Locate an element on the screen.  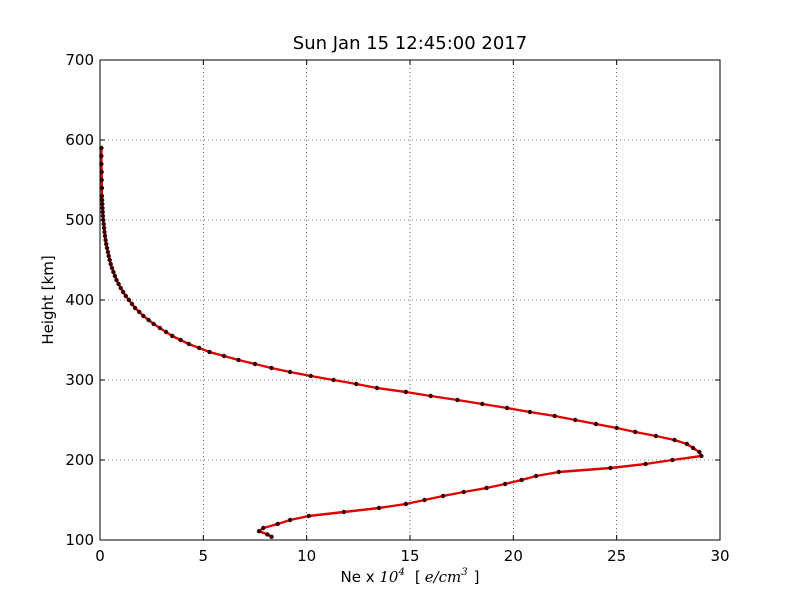
chart-title: Sun Jan 15 12:45:00 2017 is located at coordinates (410, 43).